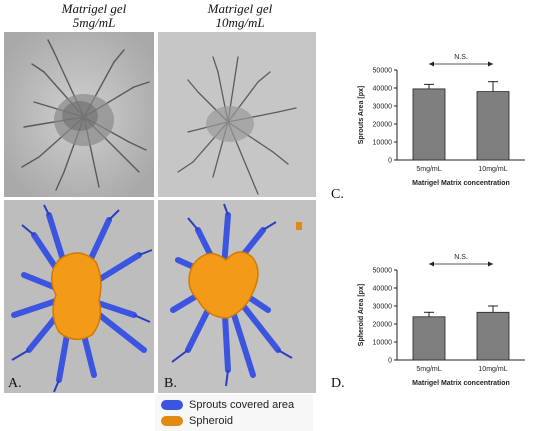 The height and width of the screenshot is (431, 550). Describe the element at coordinates (338, 383) in the screenshot. I see `panel-letter-d: D.` at that location.